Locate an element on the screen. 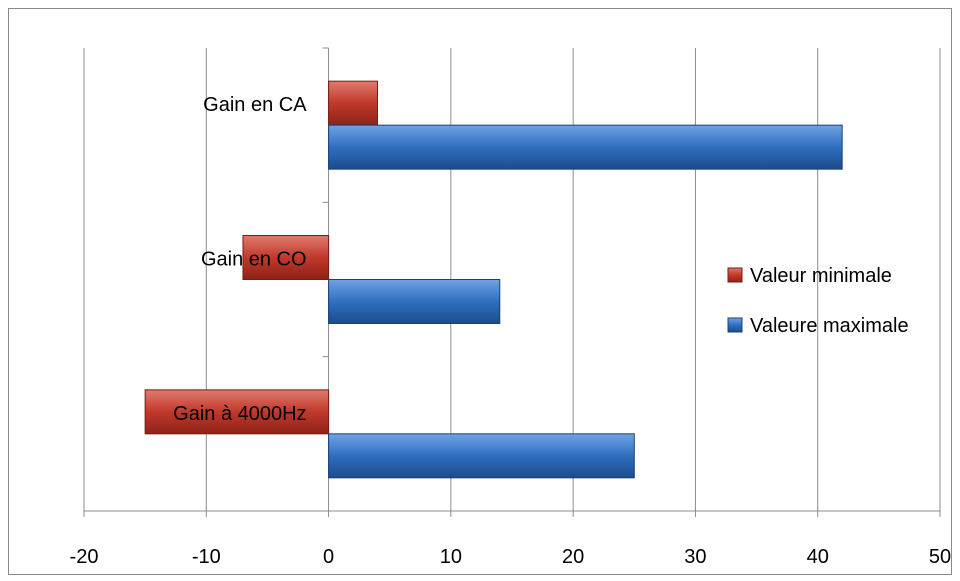 The image size is (960, 581). x-tick-label: 50 is located at coordinates (940, 557).